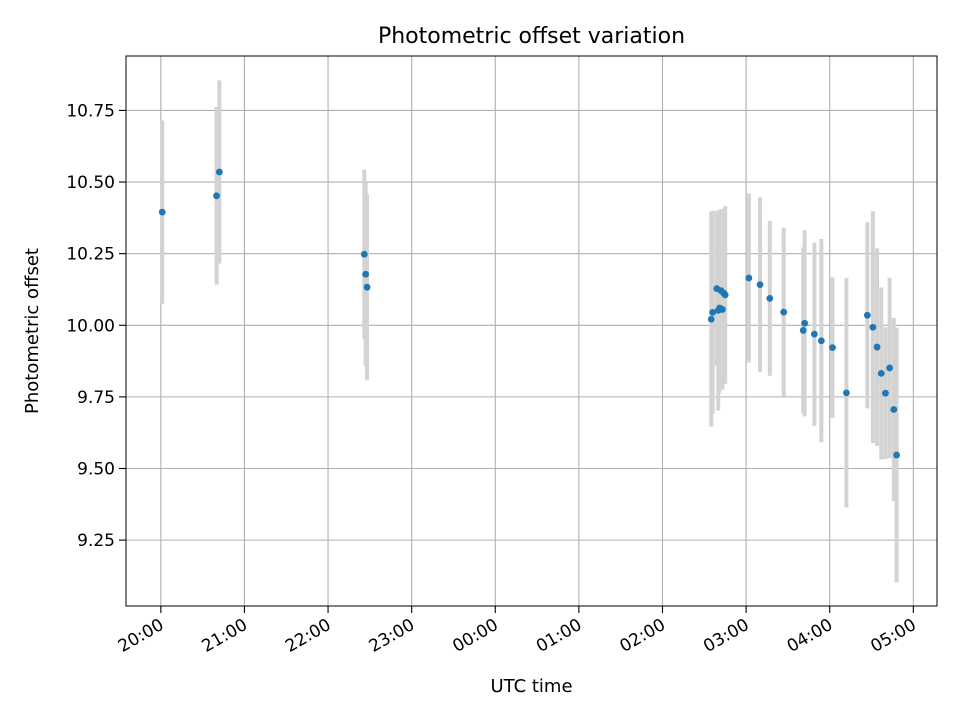  I want to click on y-axis-label: Photometric offset, so click(32, 331).